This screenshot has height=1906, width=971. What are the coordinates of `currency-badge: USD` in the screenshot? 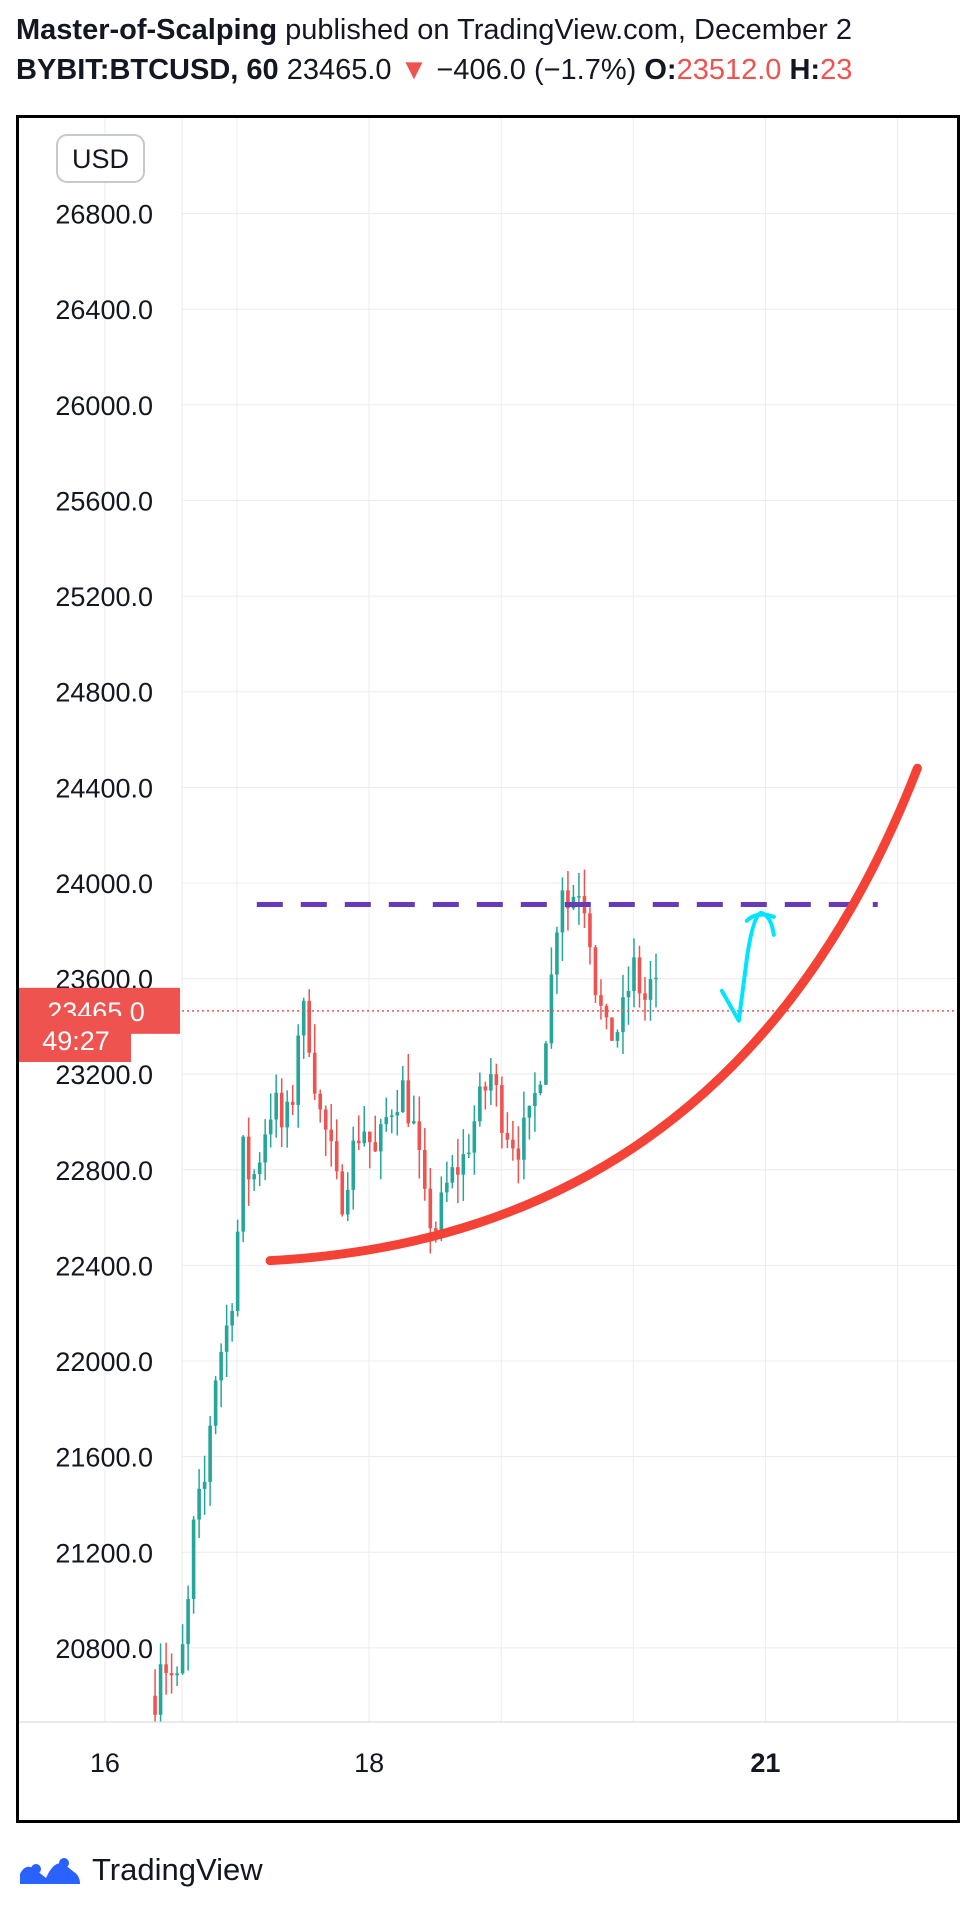 It's located at (100, 158).